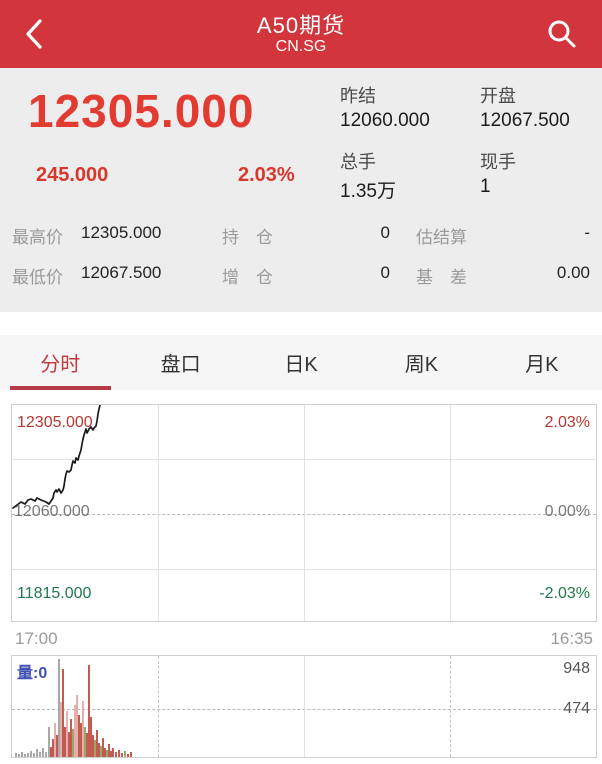  What do you see at coordinates (385, 272) in the screenshot?
I see `oi-change-value: 0` at bounding box center [385, 272].